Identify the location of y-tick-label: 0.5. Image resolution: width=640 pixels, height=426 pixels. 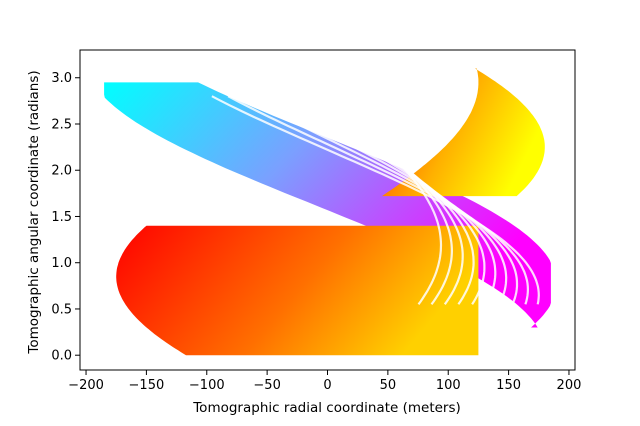
(61, 309).